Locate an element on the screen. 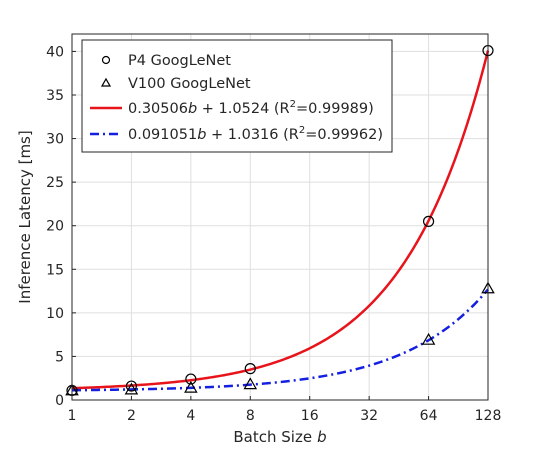 The image size is (540, 450). x-tick-label: 4 is located at coordinates (190, 416).